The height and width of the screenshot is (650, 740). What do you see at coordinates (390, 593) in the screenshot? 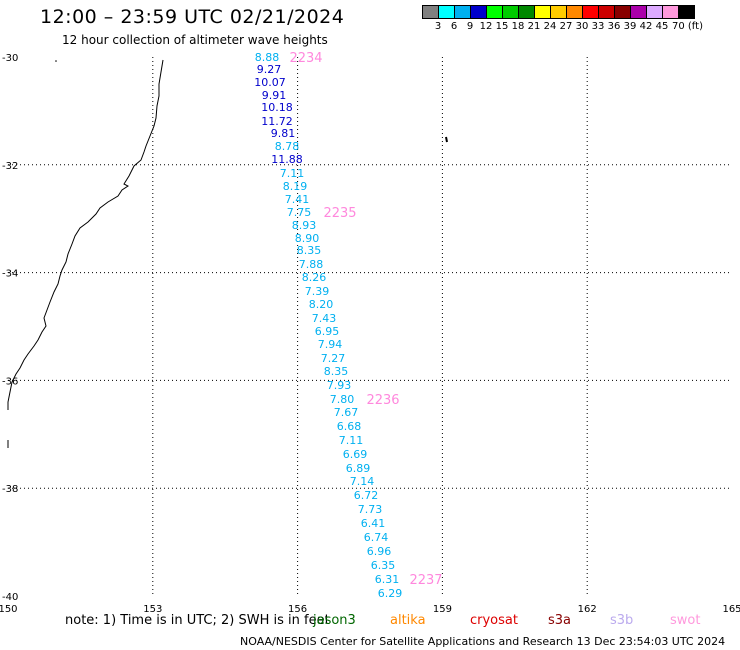
I see `wave-height-label: 6.29` at bounding box center [390, 593].